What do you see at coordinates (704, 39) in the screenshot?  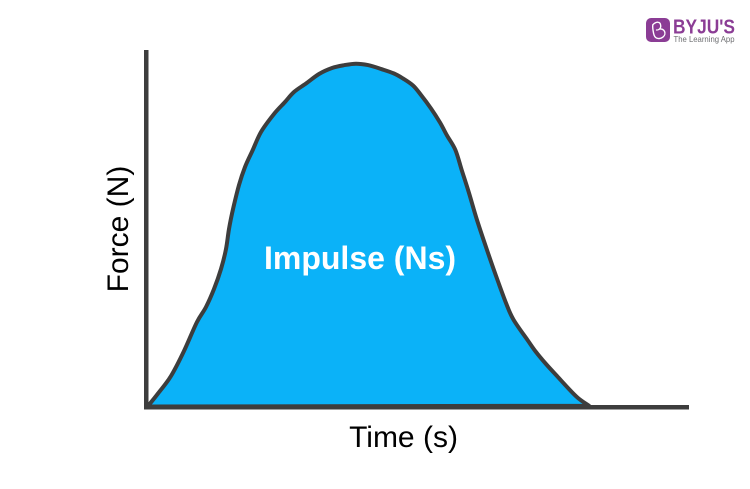 I see `svg-text: The Learning App` at bounding box center [704, 39].